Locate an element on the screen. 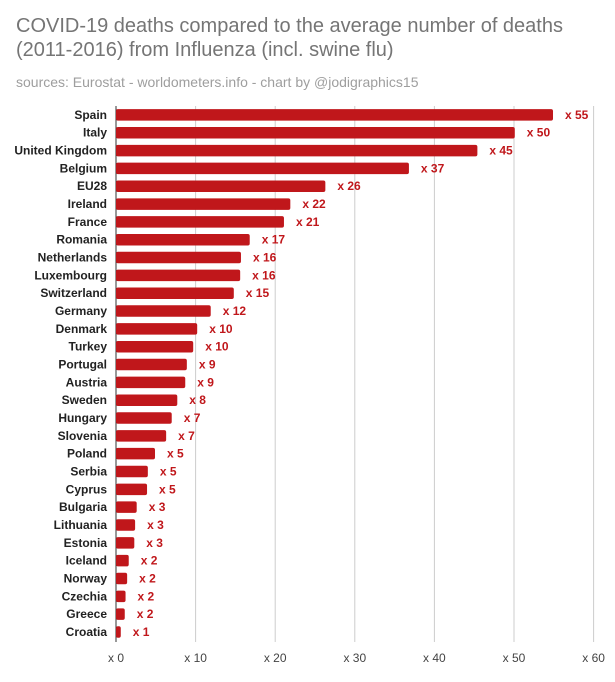 Image resolution: width=615 pixels, height=682 pixels. data-label: x 21 is located at coordinates (308, 222).